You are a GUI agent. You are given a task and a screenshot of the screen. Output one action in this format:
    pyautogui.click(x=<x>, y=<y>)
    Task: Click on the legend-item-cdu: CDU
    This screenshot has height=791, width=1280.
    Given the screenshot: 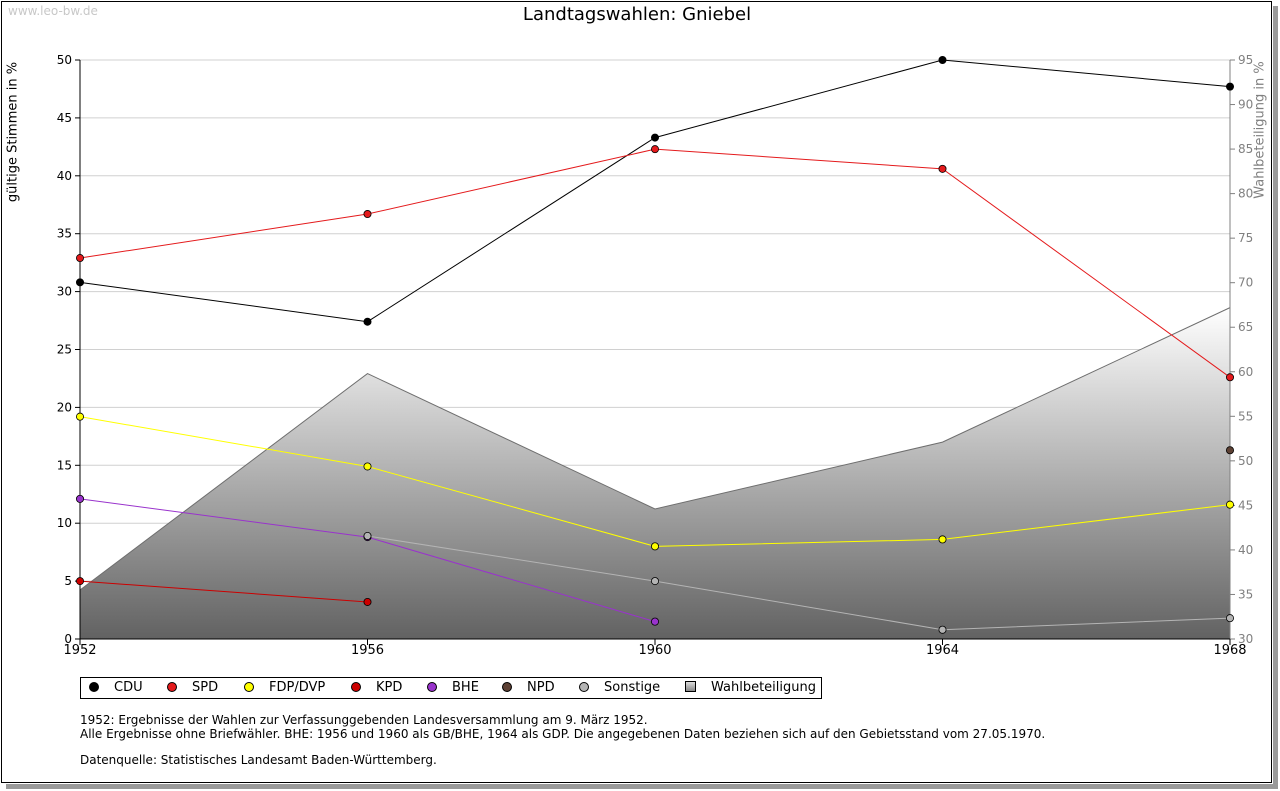 What is the action you would take?
    pyautogui.click(x=116, y=687)
    